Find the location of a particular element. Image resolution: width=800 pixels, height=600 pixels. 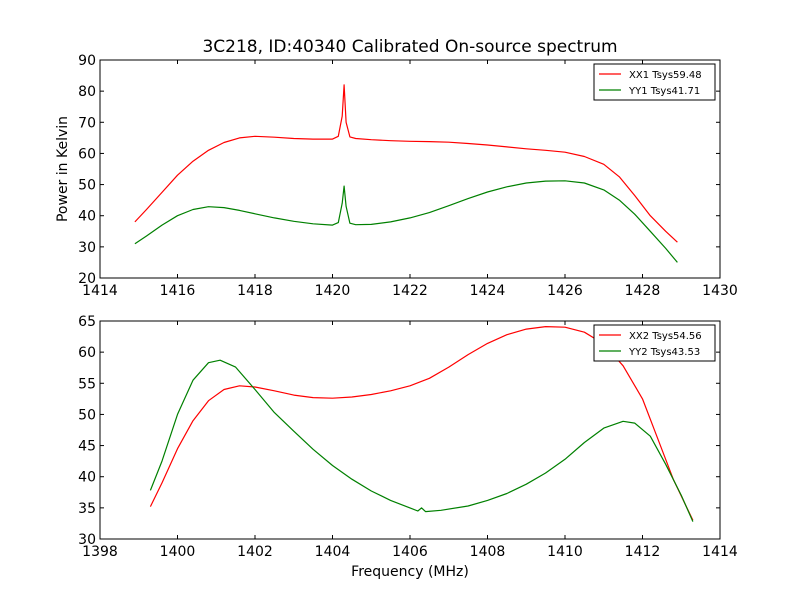

x-tick-label: 1406 is located at coordinates (410, 552).